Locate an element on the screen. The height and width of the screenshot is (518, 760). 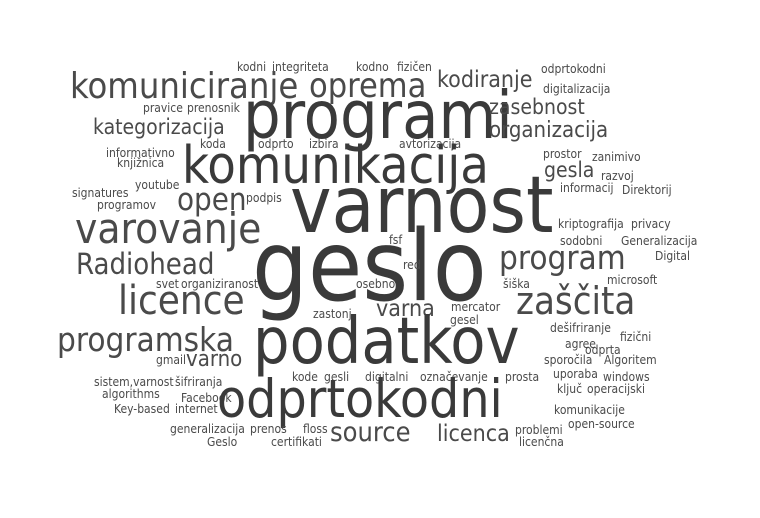
word: varno is located at coordinates (214, 359).